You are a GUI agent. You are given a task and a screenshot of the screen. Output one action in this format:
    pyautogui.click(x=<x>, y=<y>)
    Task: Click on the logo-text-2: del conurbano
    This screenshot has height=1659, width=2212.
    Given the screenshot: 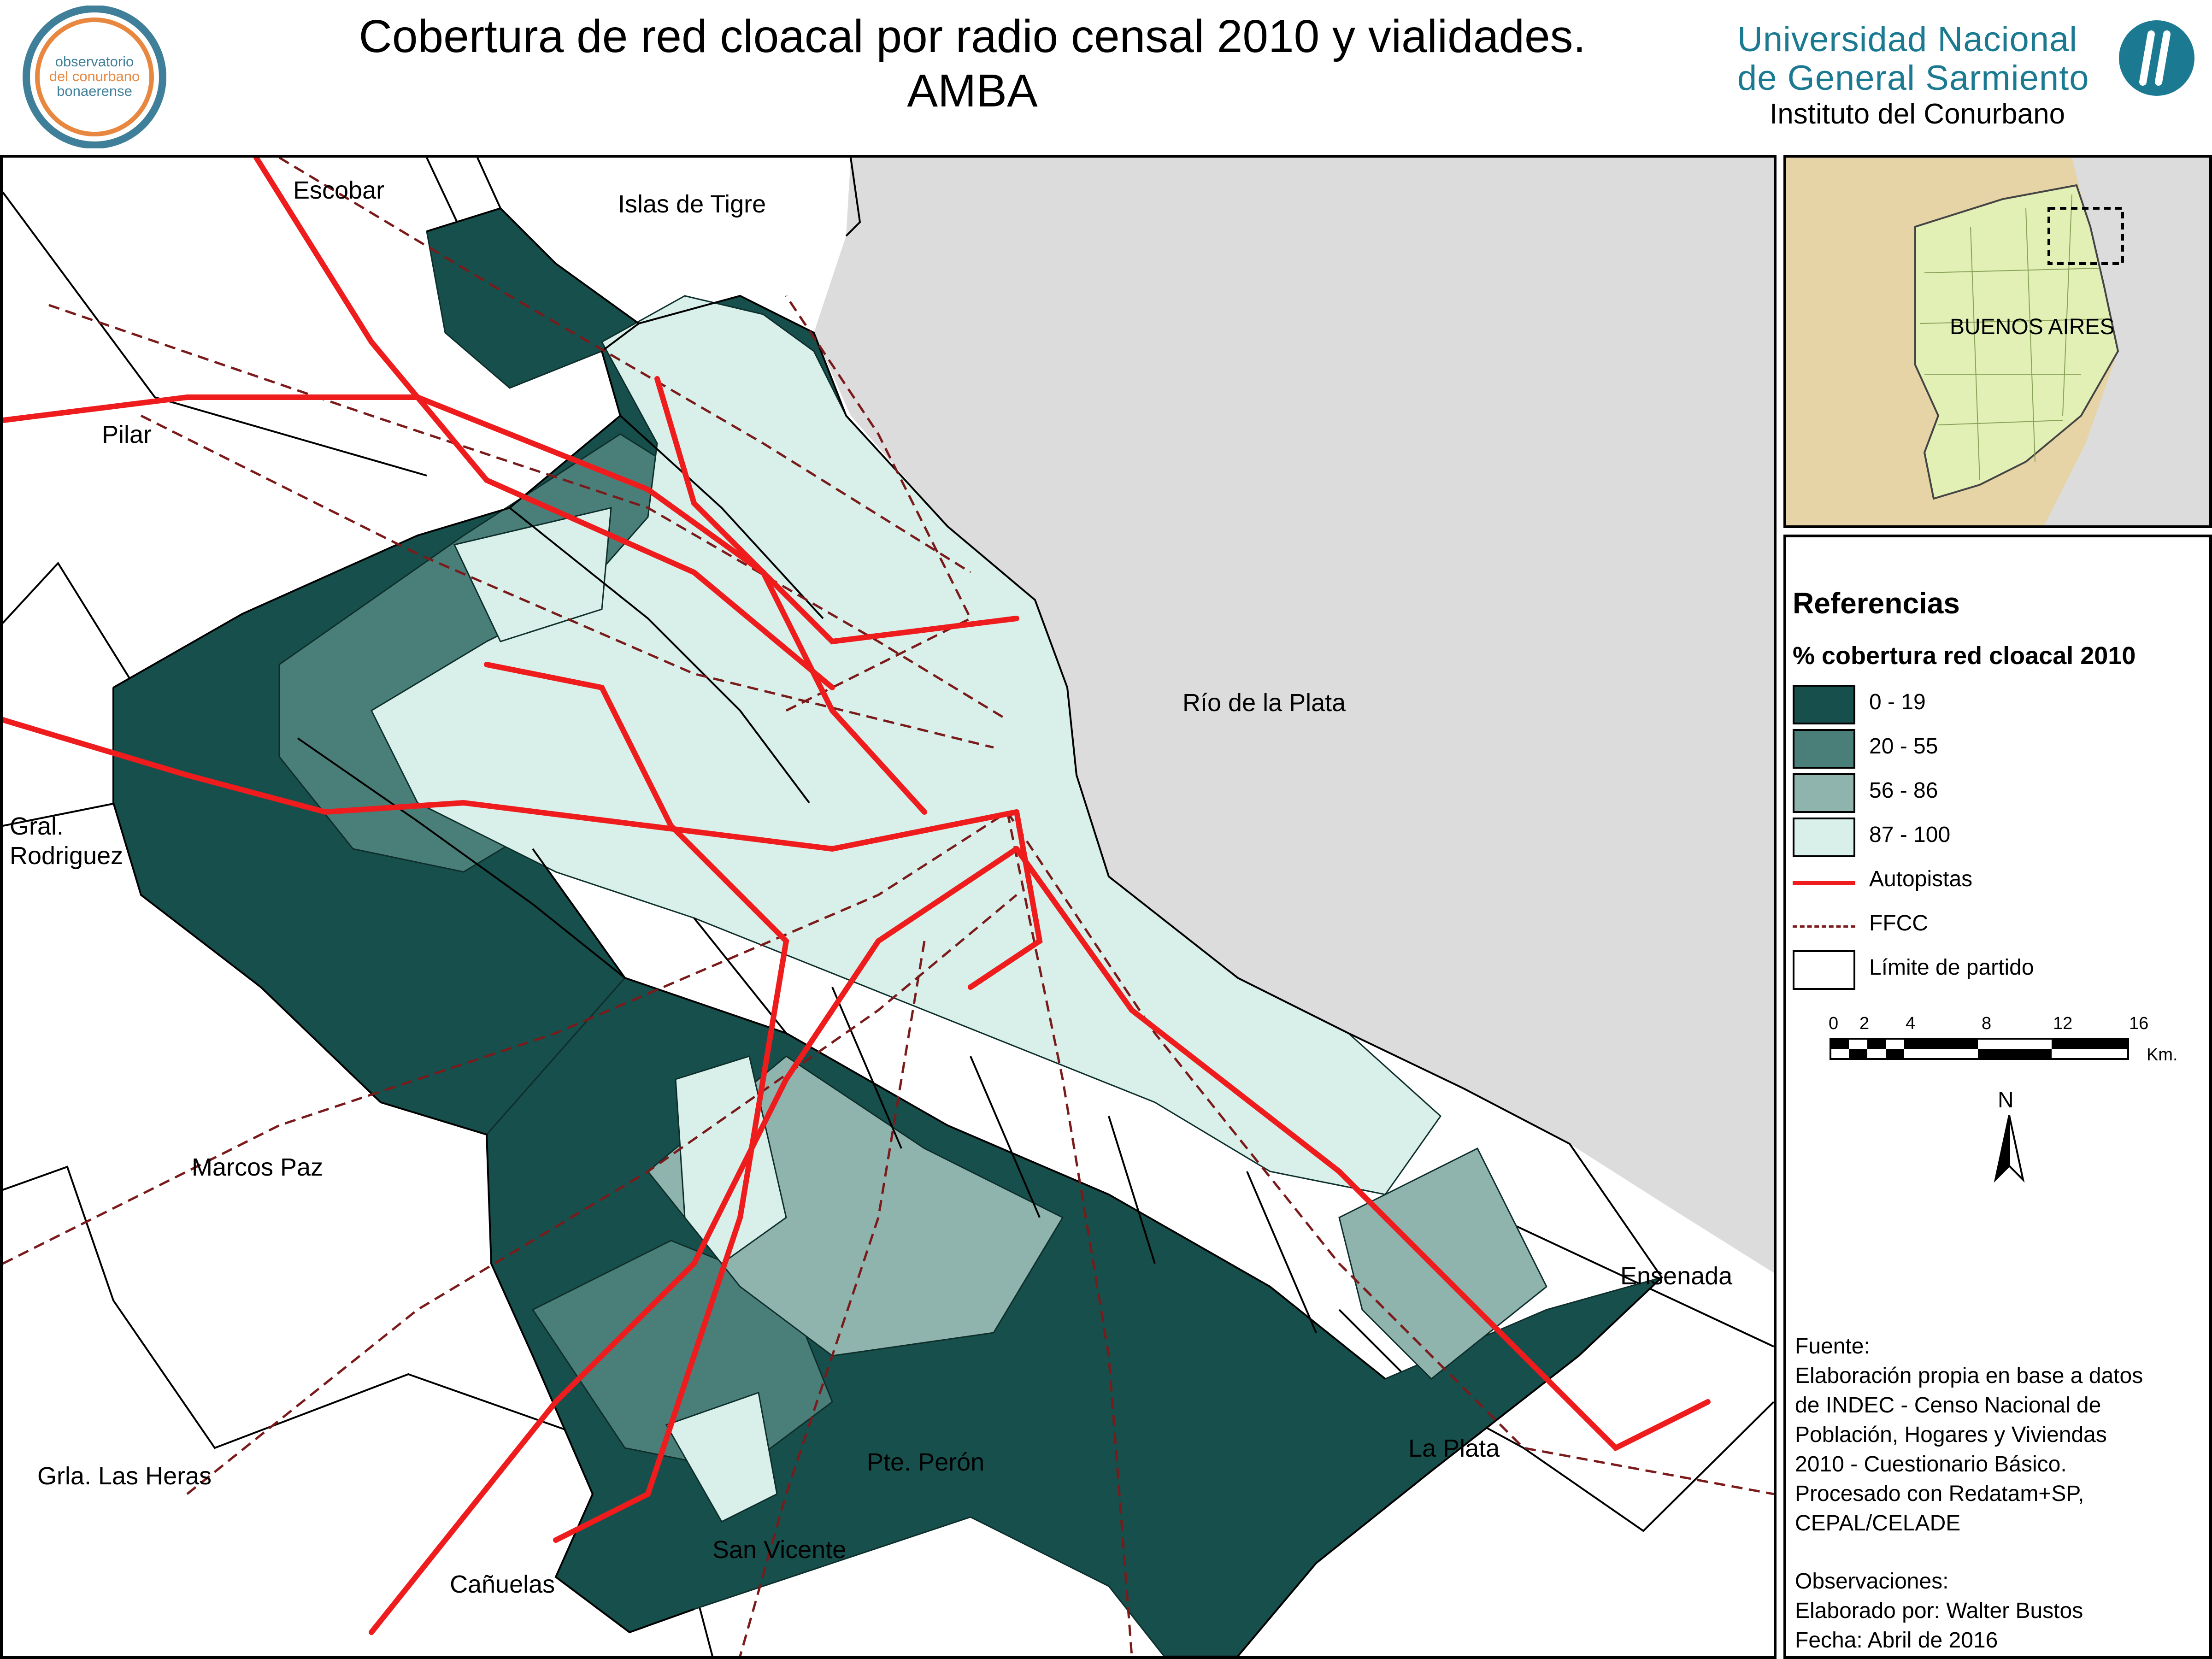 What is the action you would take?
    pyautogui.click(x=94, y=76)
    